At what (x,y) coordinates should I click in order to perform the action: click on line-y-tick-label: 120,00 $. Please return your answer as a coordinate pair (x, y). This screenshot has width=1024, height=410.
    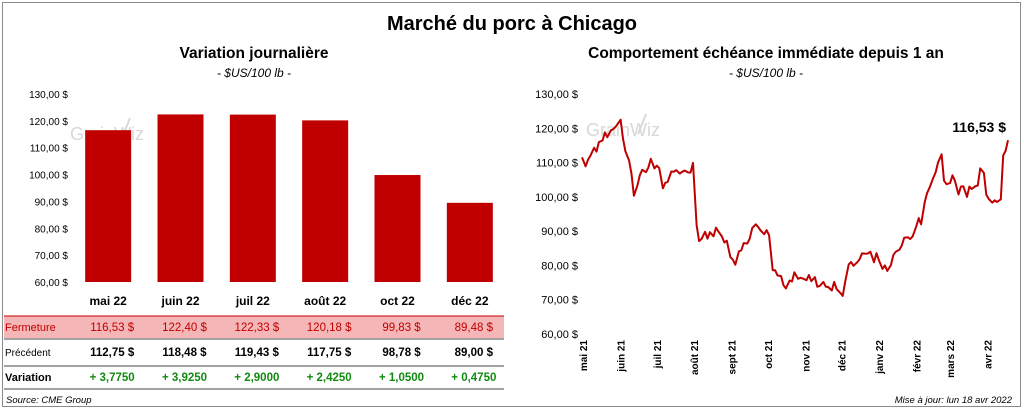
    Looking at the image, I should click on (556, 129).